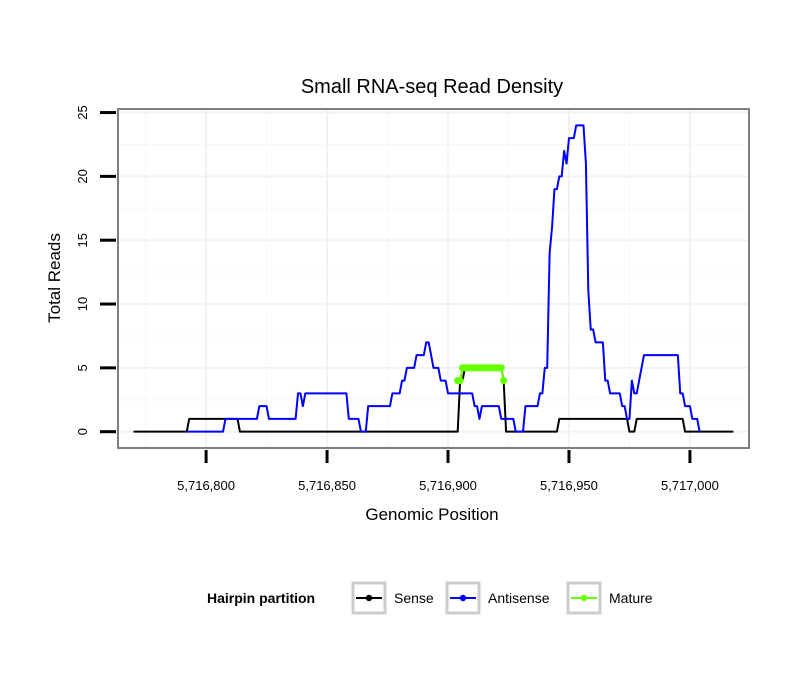  Describe the element at coordinates (206, 485) in the screenshot. I see `x-tick-label: 5,716,800` at that location.